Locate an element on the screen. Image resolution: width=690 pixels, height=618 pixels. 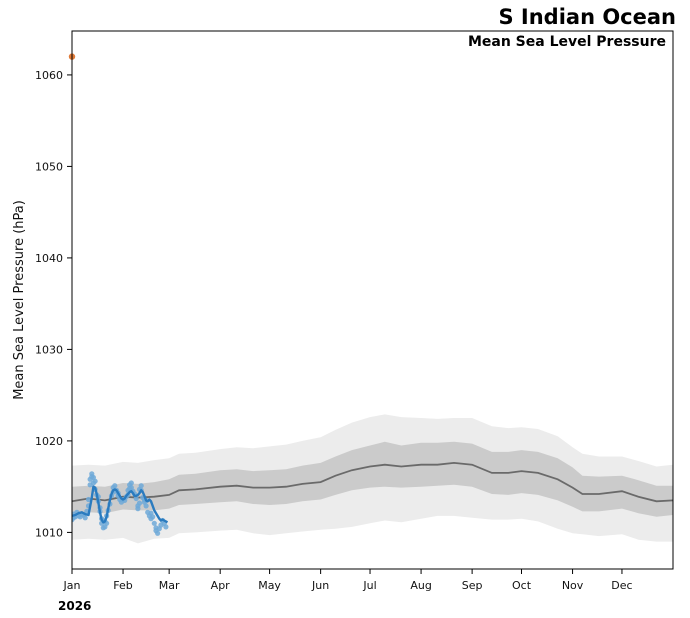
climatology-mean-line is located at coordinates (372, 482).